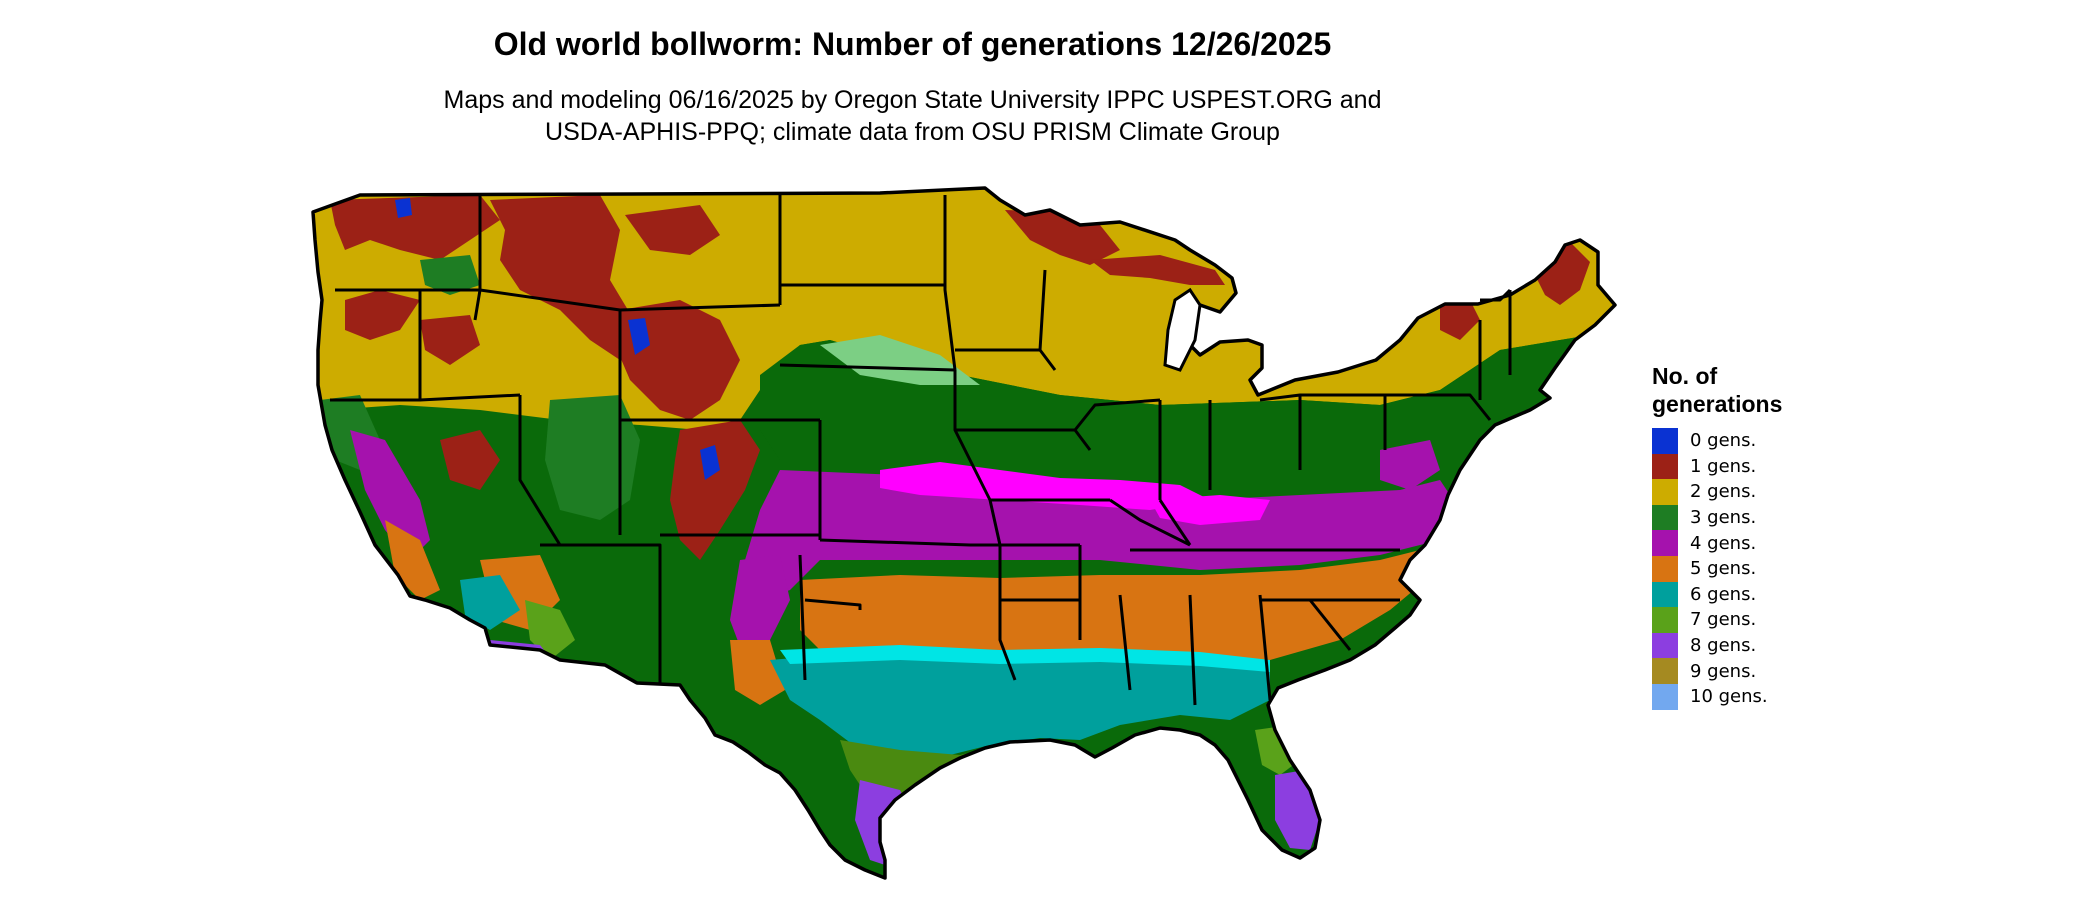 Image resolution: width=2100 pixels, height=897 pixels. What do you see at coordinates (592, 457) in the screenshot?
I see `zone-3-westbasin` at bounding box center [592, 457].